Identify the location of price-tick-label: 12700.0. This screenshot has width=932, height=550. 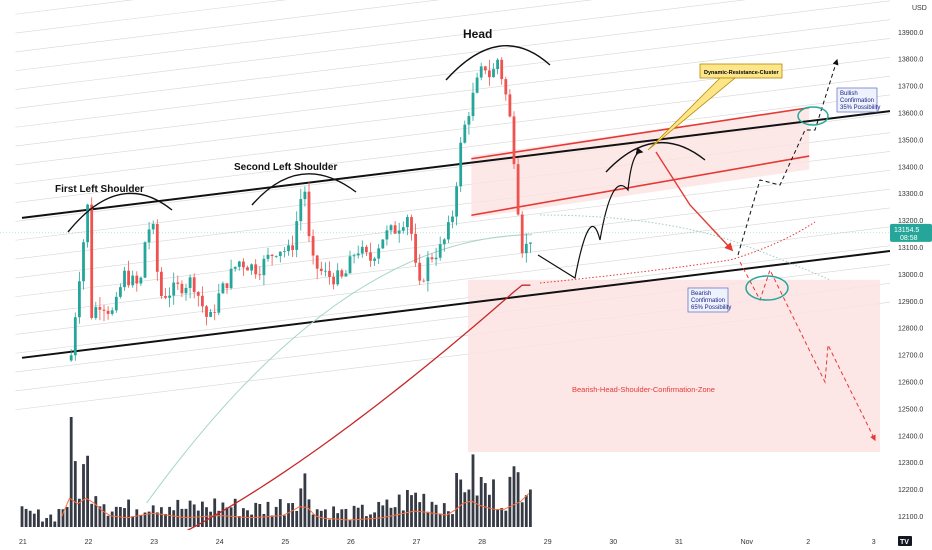
(910, 356).